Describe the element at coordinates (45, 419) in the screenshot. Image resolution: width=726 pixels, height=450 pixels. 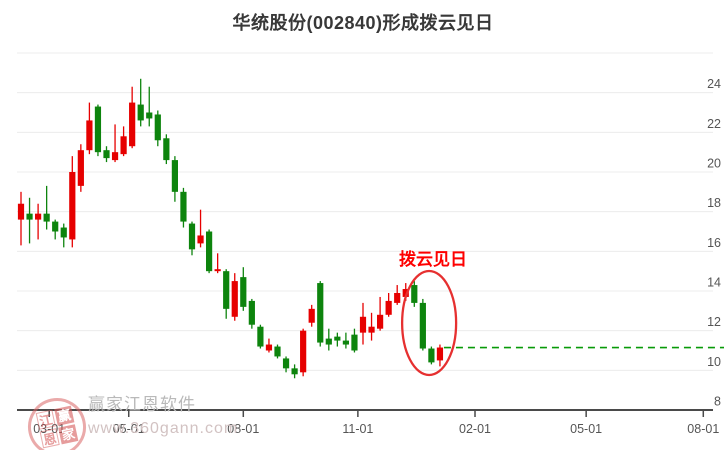
I see `seal-char: 江` at that location.